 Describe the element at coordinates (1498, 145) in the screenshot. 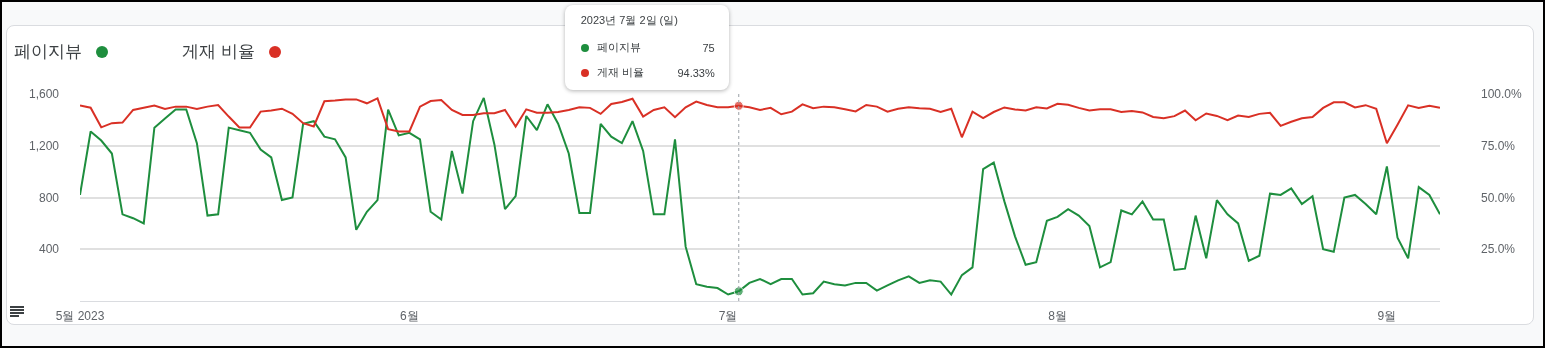

I see `y2-tick-label: 75.0%` at that location.